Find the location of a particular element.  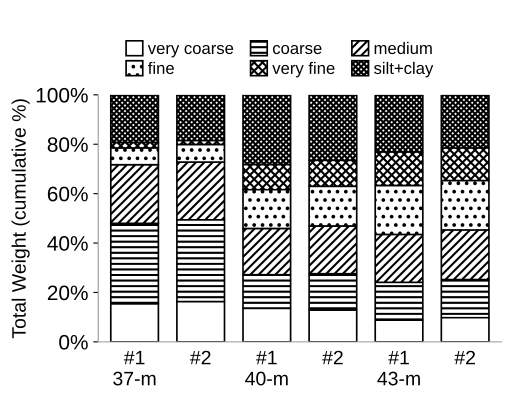

legend-label: fine is located at coordinates (161, 68).